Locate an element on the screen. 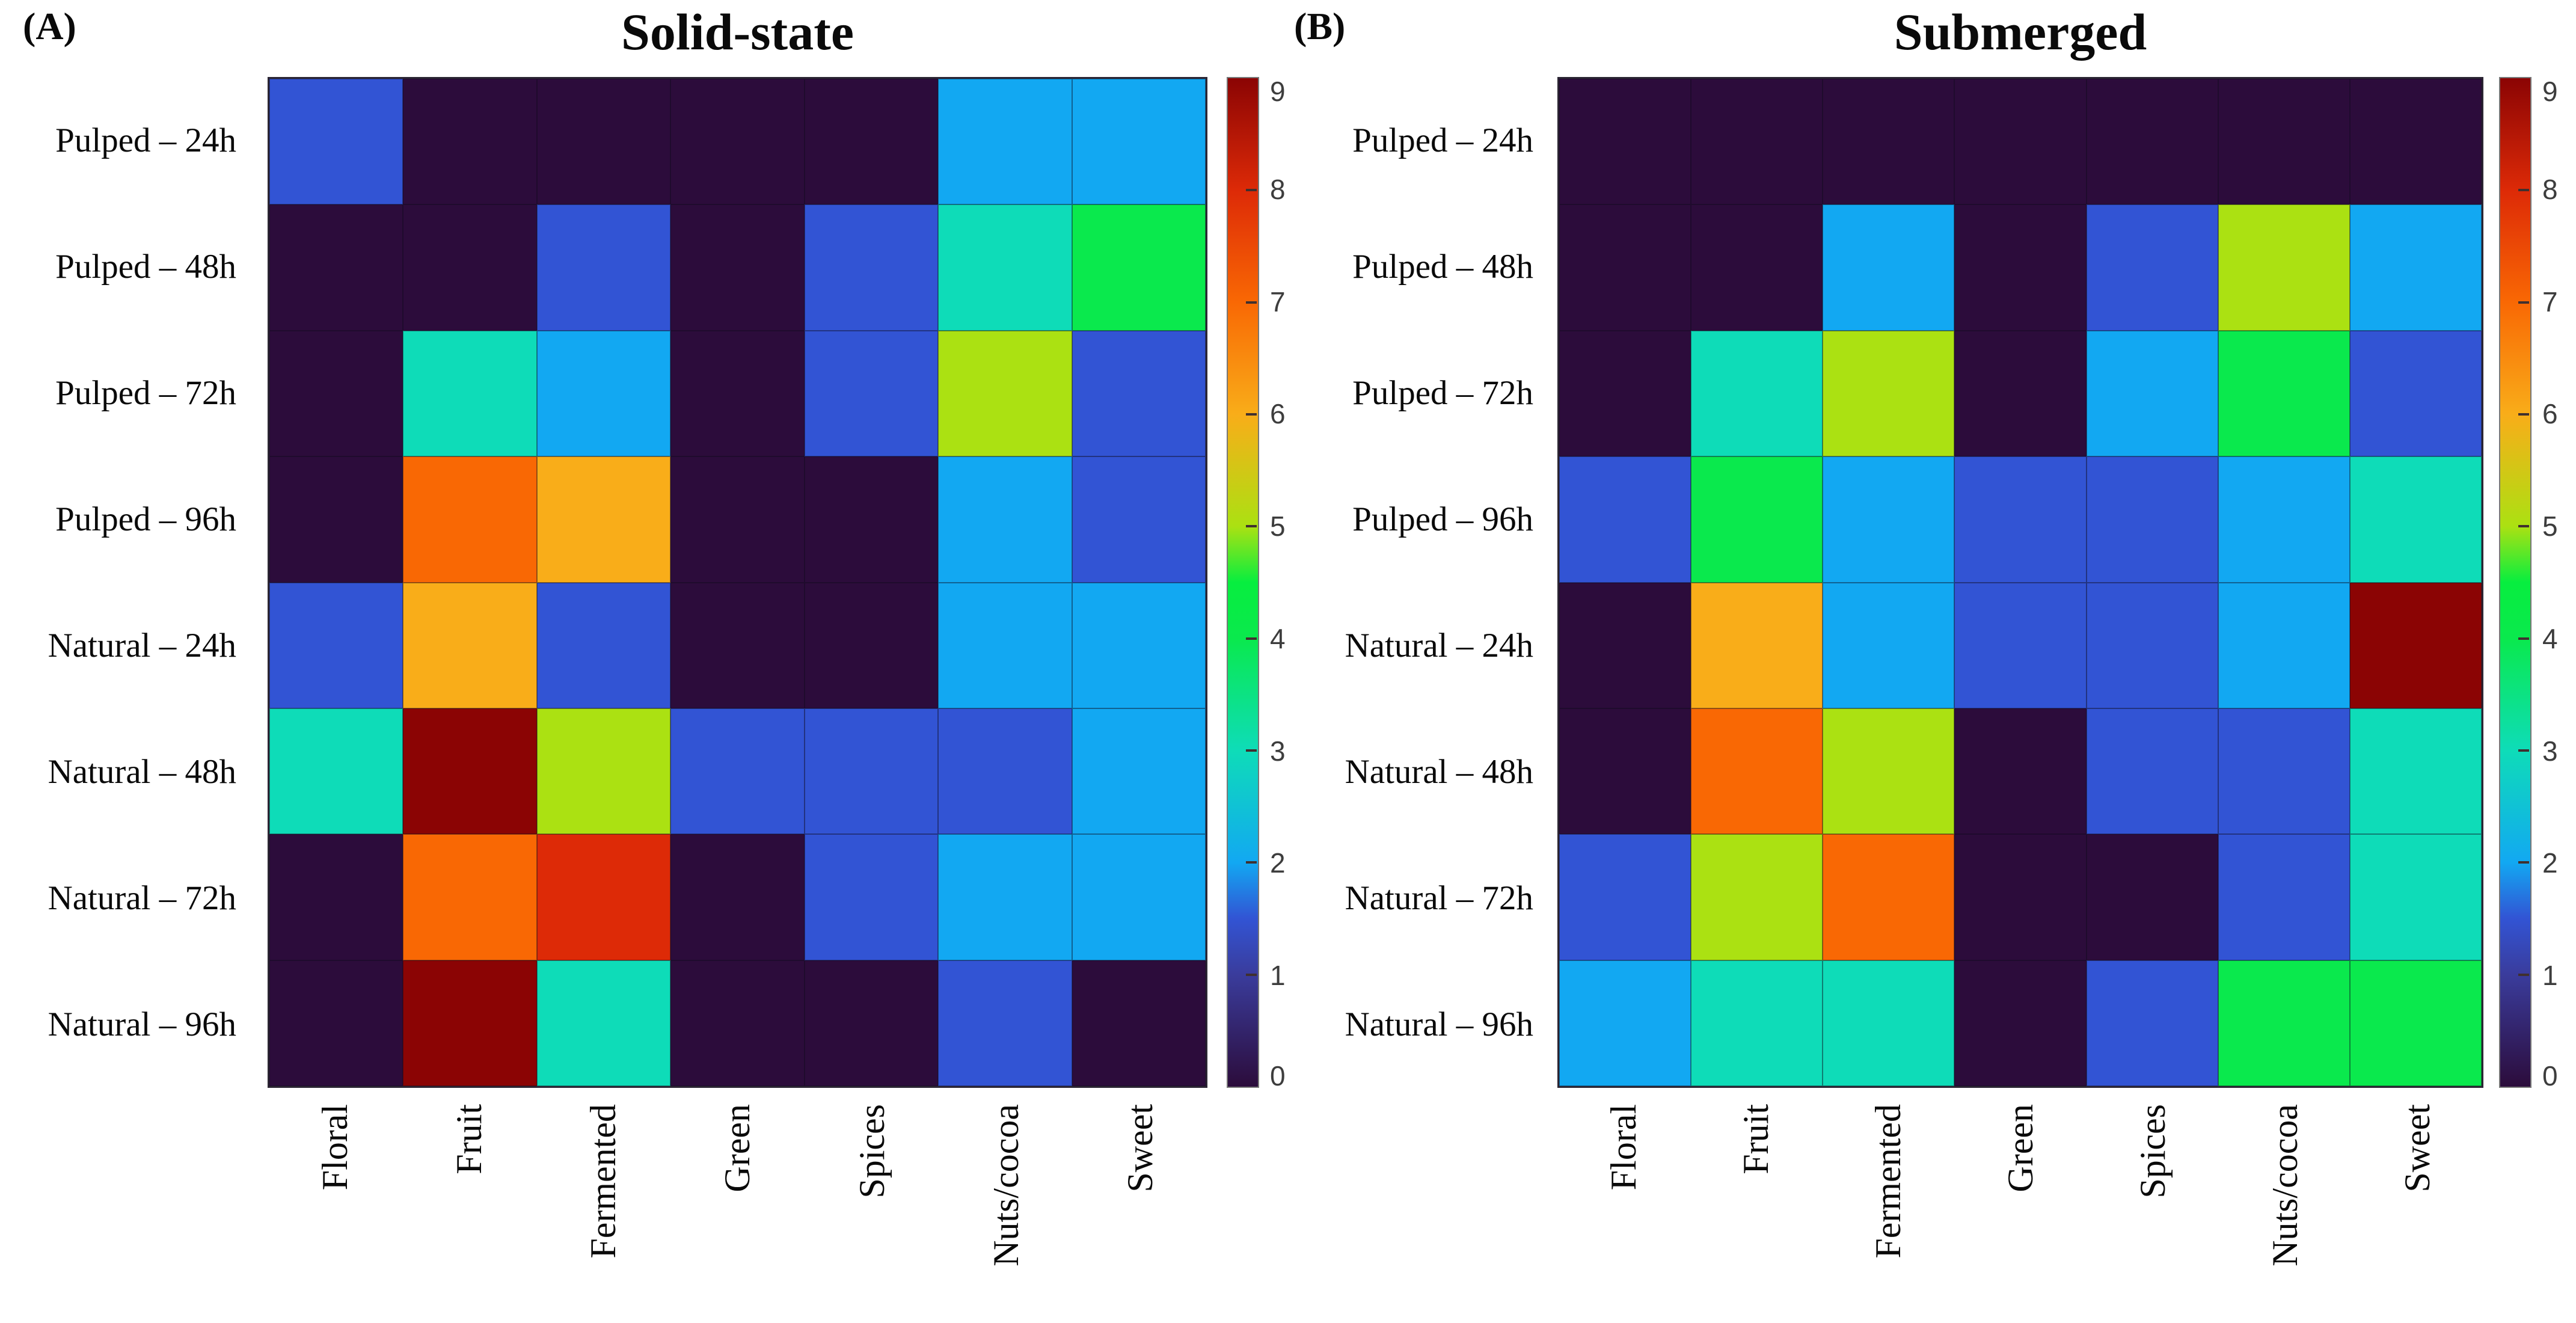 This screenshot has height=1323, width=2576. row-label: Pulped – 72h is located at coordinates (1442, 392).